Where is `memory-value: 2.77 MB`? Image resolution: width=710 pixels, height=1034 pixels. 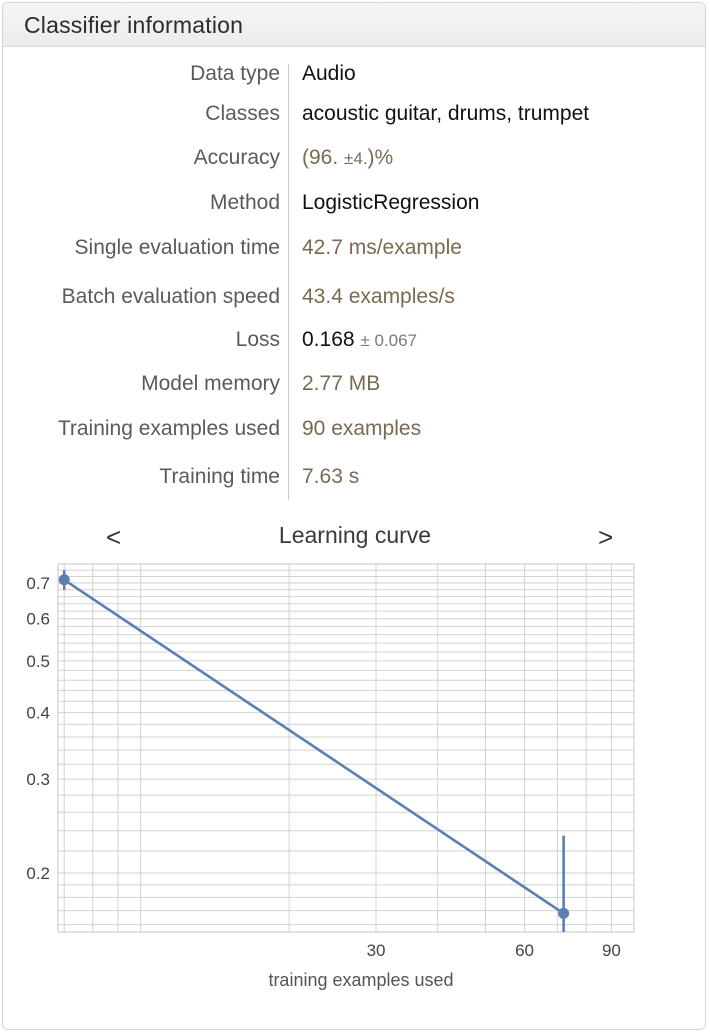 memory-value: 2.77 MB is located at coordinates (341, 383).